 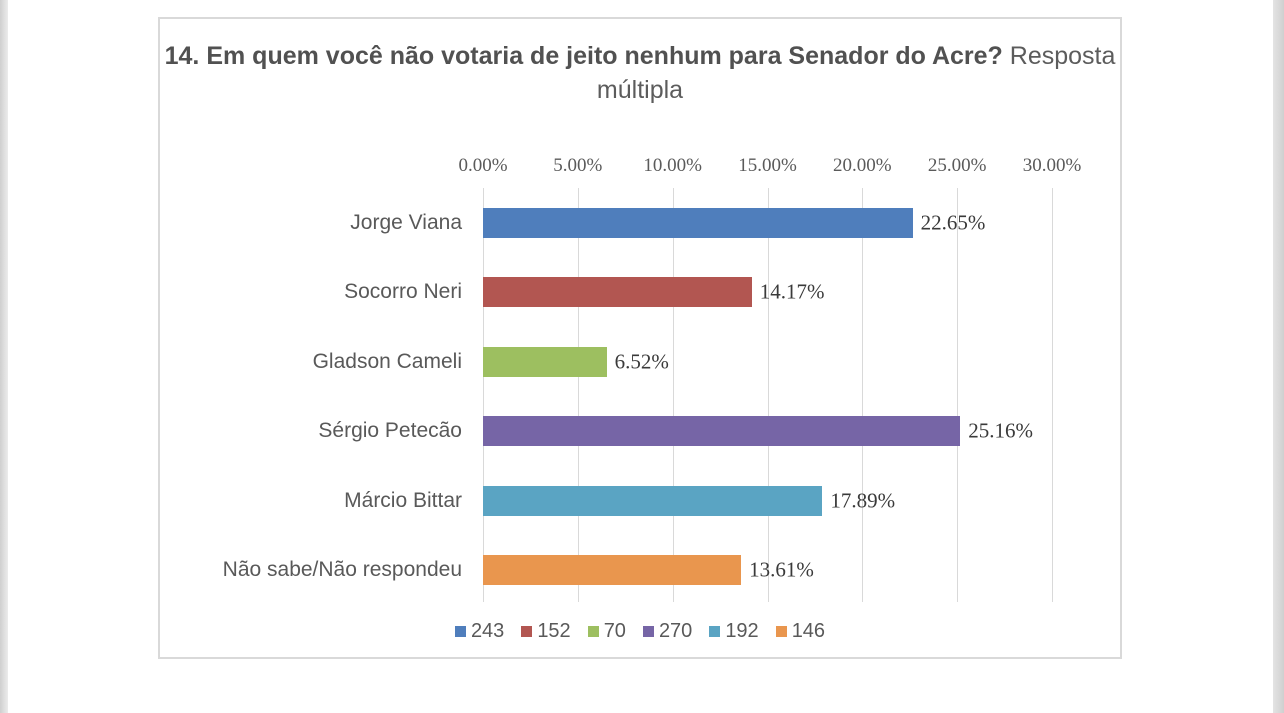 What do you see at coordinates (958, 395) in the screenshot?
I see `gridline-25.00%` at bounding box center [958, 395].